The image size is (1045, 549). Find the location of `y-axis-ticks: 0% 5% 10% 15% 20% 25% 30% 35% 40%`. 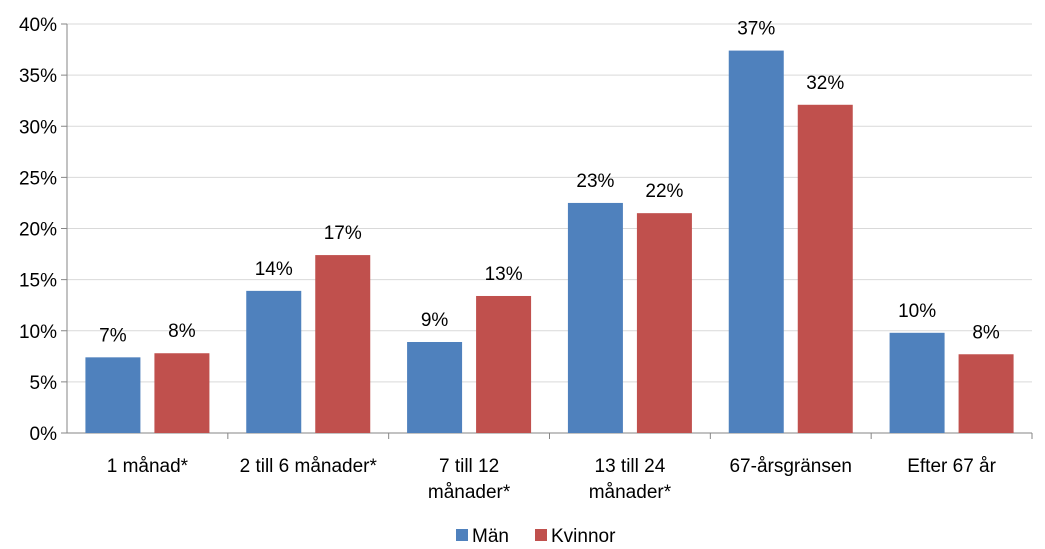

y-axis-ticks: 0% 5% 10% 15% 20% 25% 30% 35% 40% is located at coordinates (43, 230).